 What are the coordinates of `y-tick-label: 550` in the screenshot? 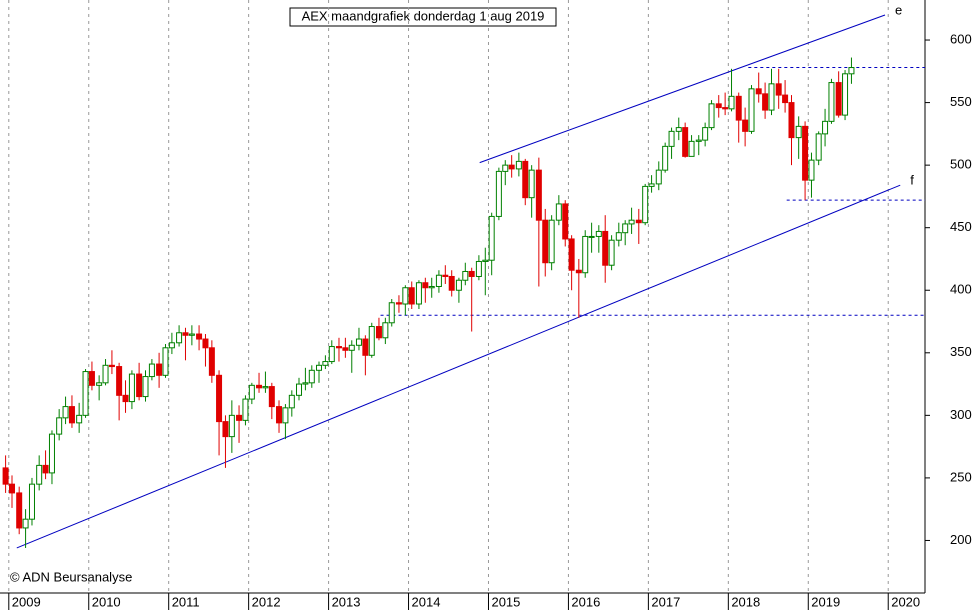 It's located at (961, 101).